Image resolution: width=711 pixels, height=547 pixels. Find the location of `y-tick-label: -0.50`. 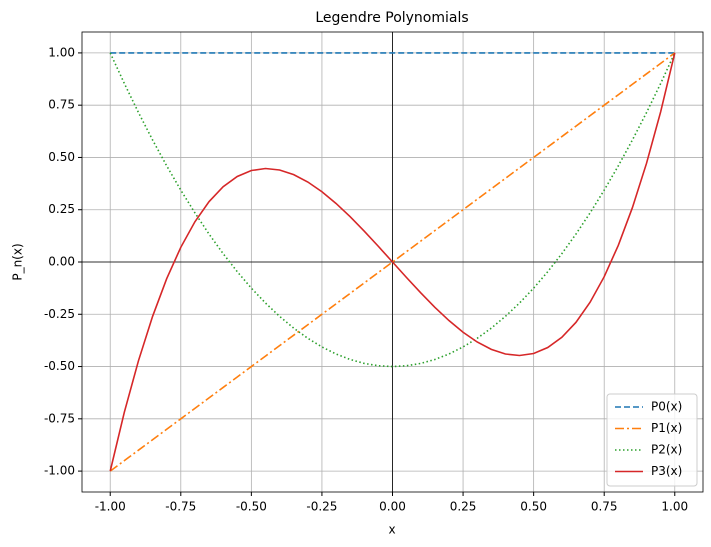

y-tick-label: -0.50 is located at coordinates (59, 366).